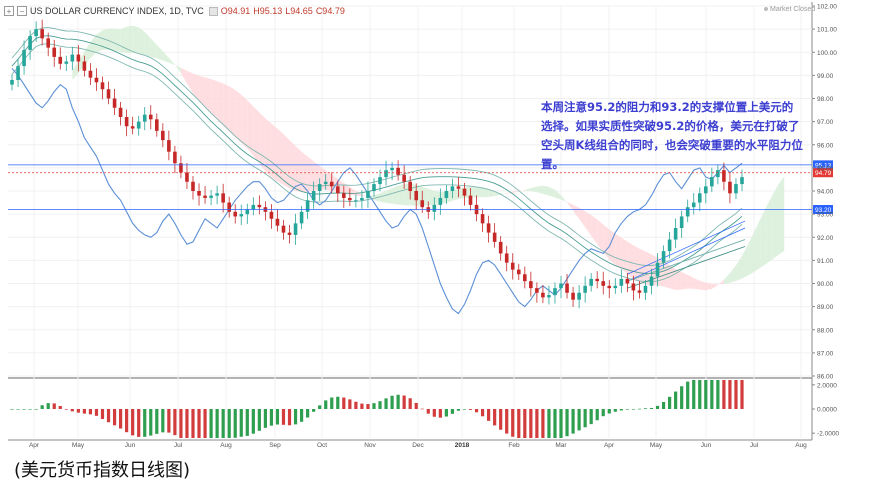 This screenshot has height=502, width=889. What do you see at coordinates (235, 11) in the screenshot?
I see `ohlc-open: O94.91` at bounding box center [235, 11].